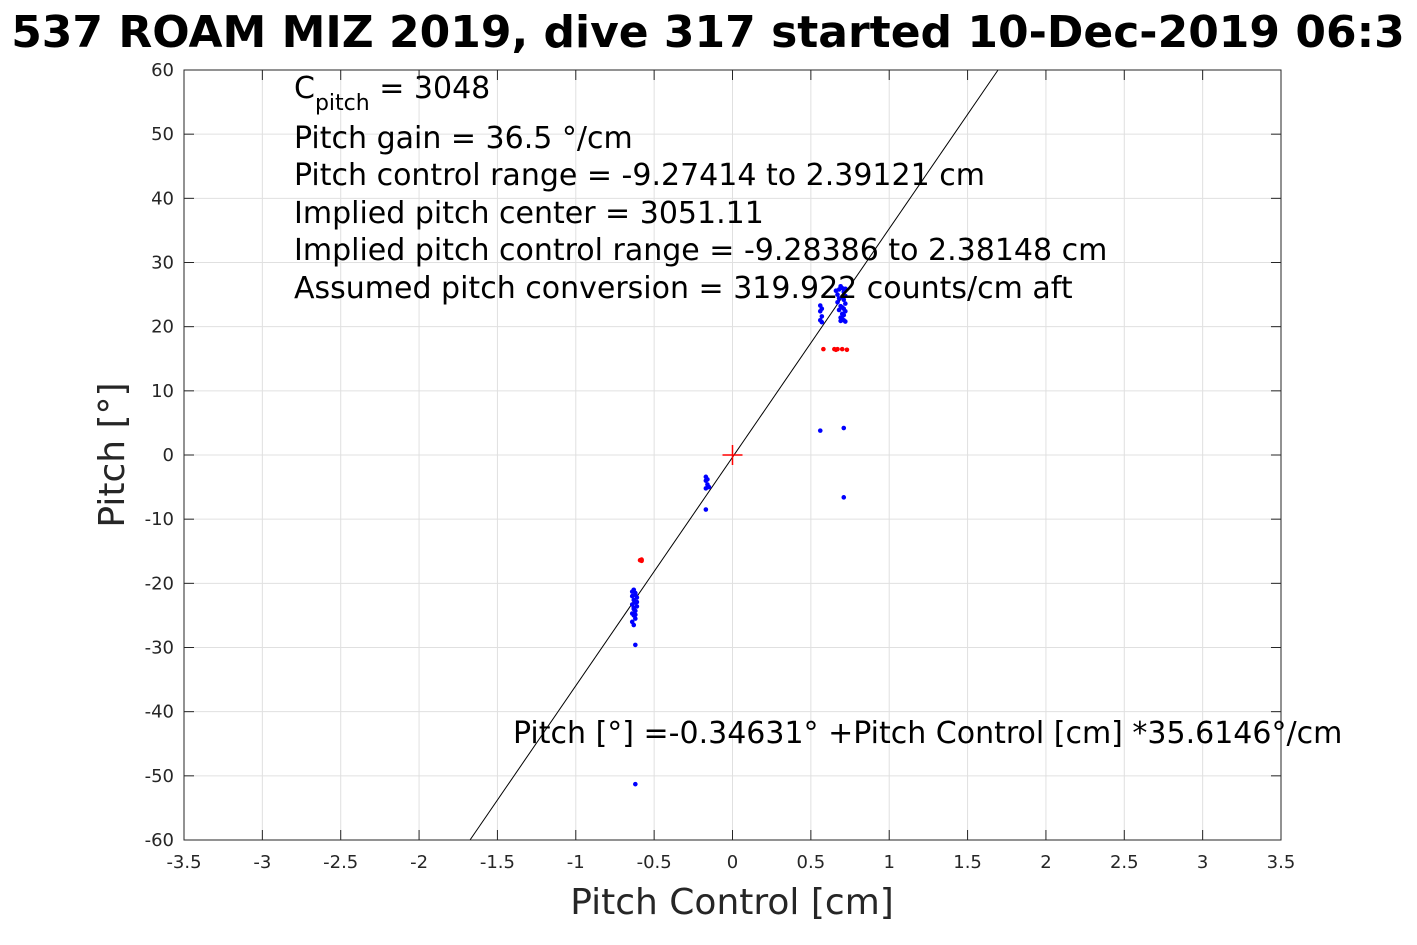 Image resolution: width=1417 pixels, height=945 pixels. Describe the element at coordinates (811, 862) in the screenshot. I see `x-tick-label: 0.5` at that location.